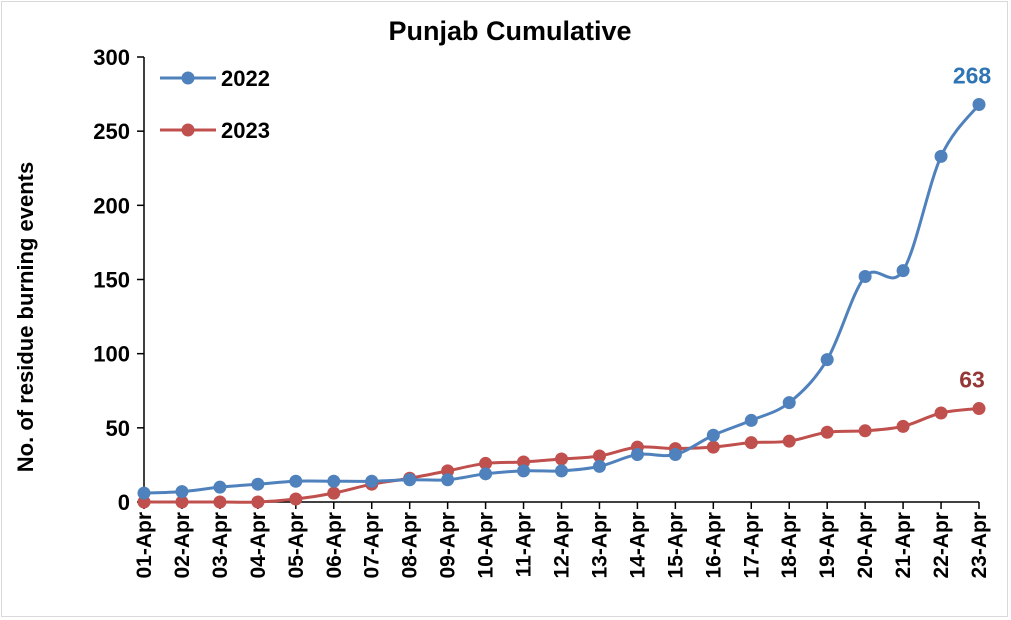  Describe the element at coordinates (258, 545) in the screenshot. I see `x-tick-label: 04-Apr` at that location.